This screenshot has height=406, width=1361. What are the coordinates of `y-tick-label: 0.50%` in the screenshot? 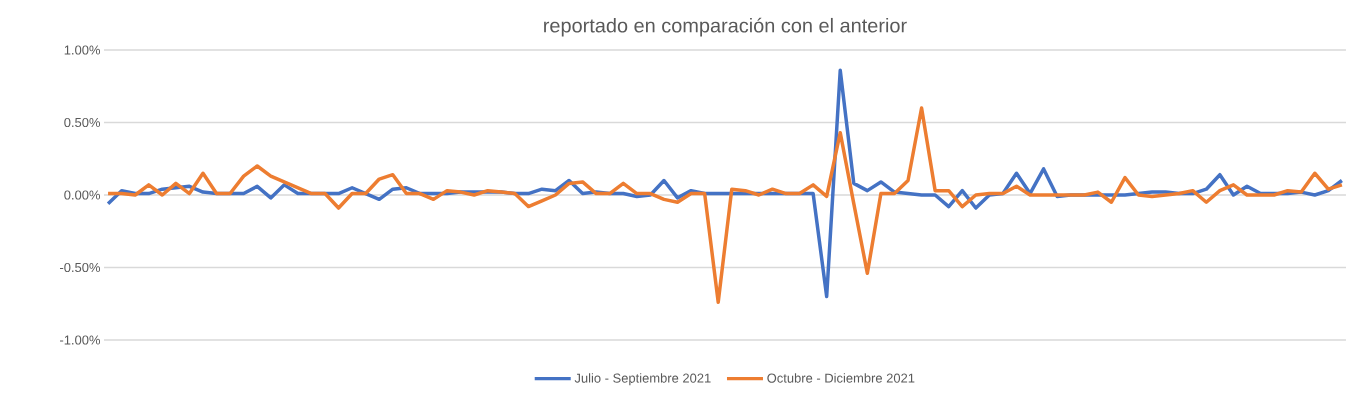 It's located at (82, 122).